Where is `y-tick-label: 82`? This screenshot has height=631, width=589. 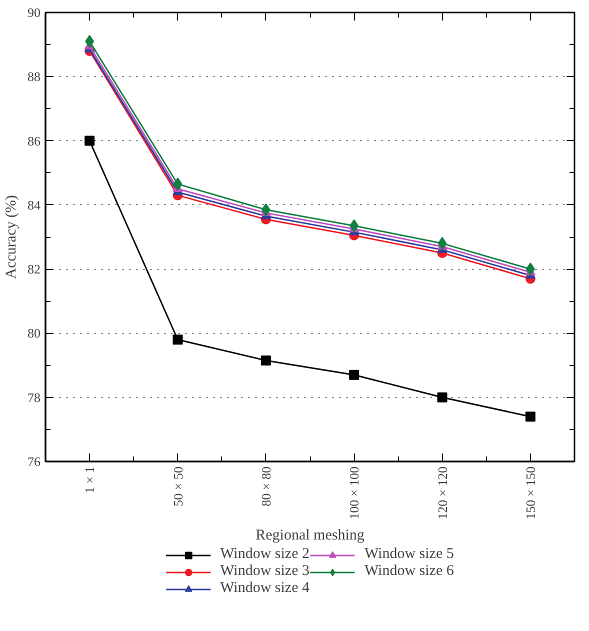
y-tick-label: 82 is located at coordinates (34, 269).